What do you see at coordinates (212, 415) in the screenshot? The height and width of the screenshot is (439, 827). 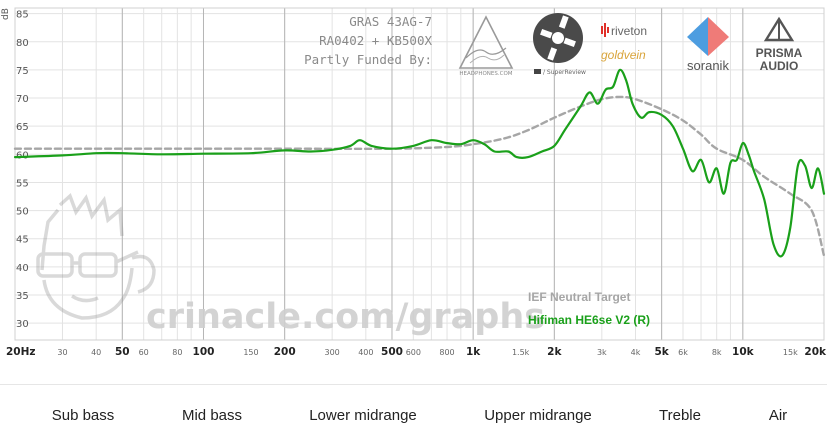 I see `band-mid-bass: Mid bass` at bounding box center [212, 415].